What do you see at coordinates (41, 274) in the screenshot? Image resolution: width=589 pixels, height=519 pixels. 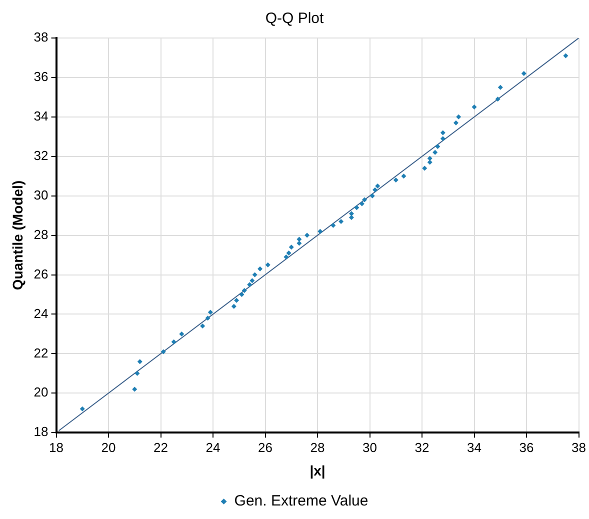 I see `y-tick-label: 26` at bounding box center [41, 274].